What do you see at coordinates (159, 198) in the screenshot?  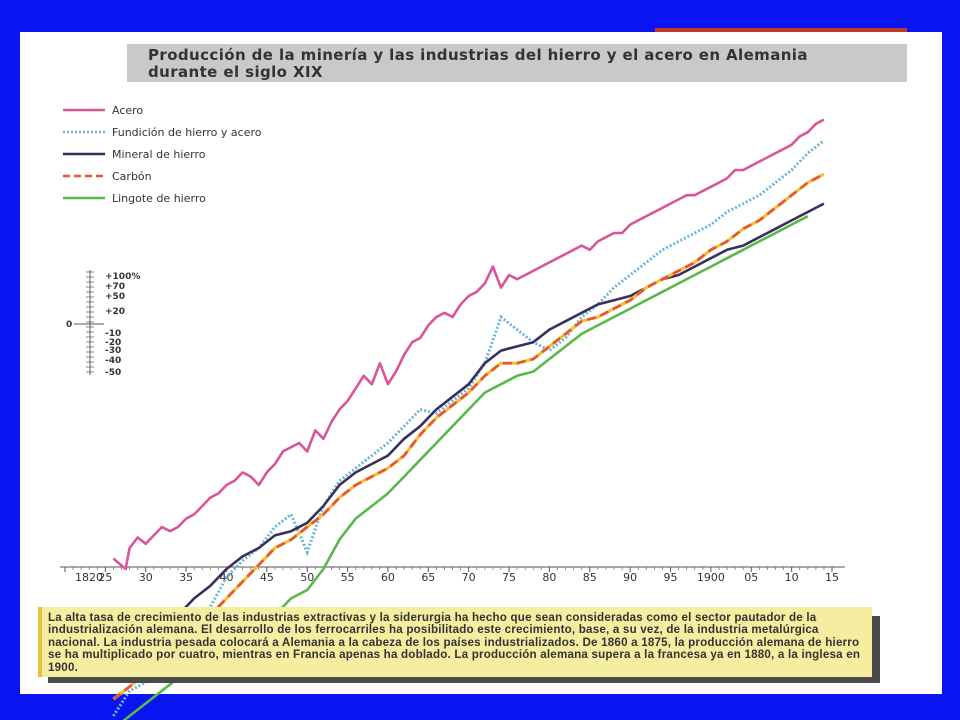 I see `legend-label-lingote: Lingote de hierro` at bounding box center [159, 198].